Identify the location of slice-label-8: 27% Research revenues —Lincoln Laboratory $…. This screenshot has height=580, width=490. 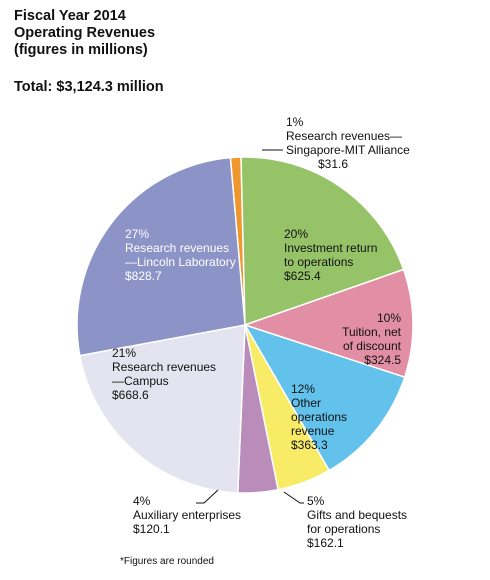
(180, 255).